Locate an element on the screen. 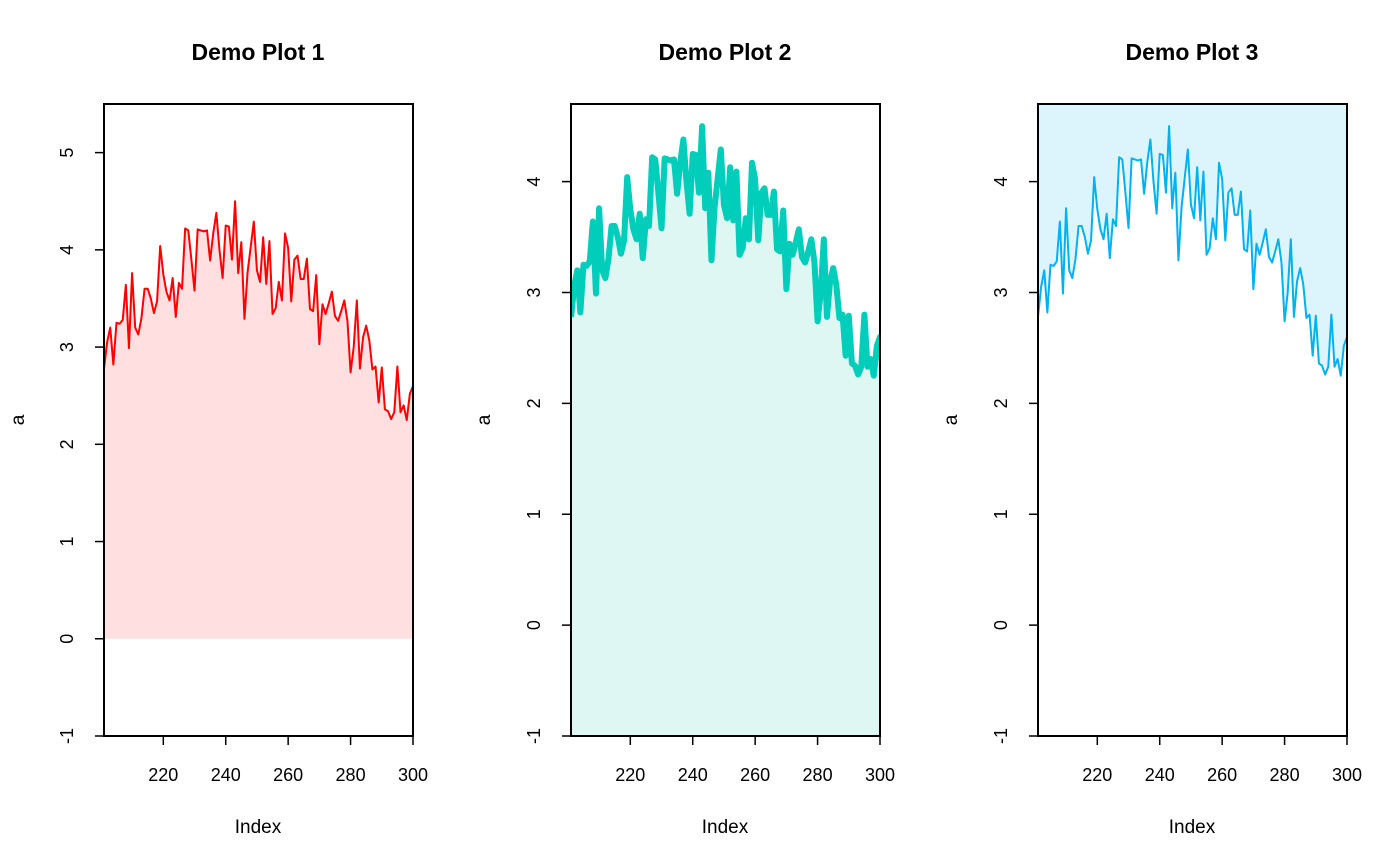  y-tick-label: 5 is located at coordinates (67, 153).